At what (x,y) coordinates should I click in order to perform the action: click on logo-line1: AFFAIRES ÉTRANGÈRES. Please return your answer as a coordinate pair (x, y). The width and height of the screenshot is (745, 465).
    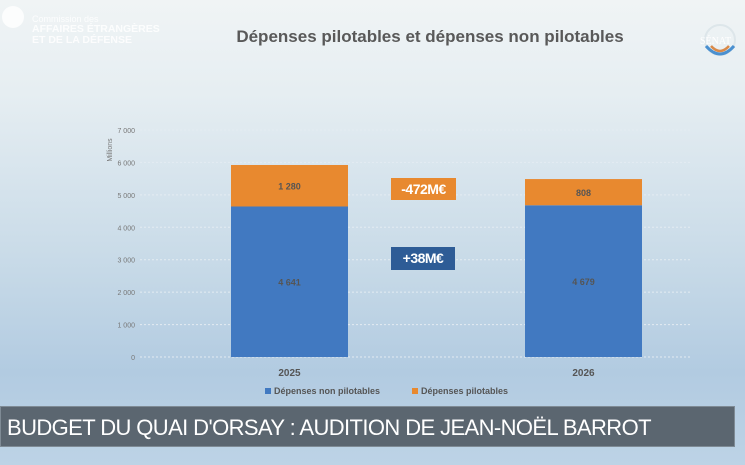
    Looking at the image, I should click on (96, 29).